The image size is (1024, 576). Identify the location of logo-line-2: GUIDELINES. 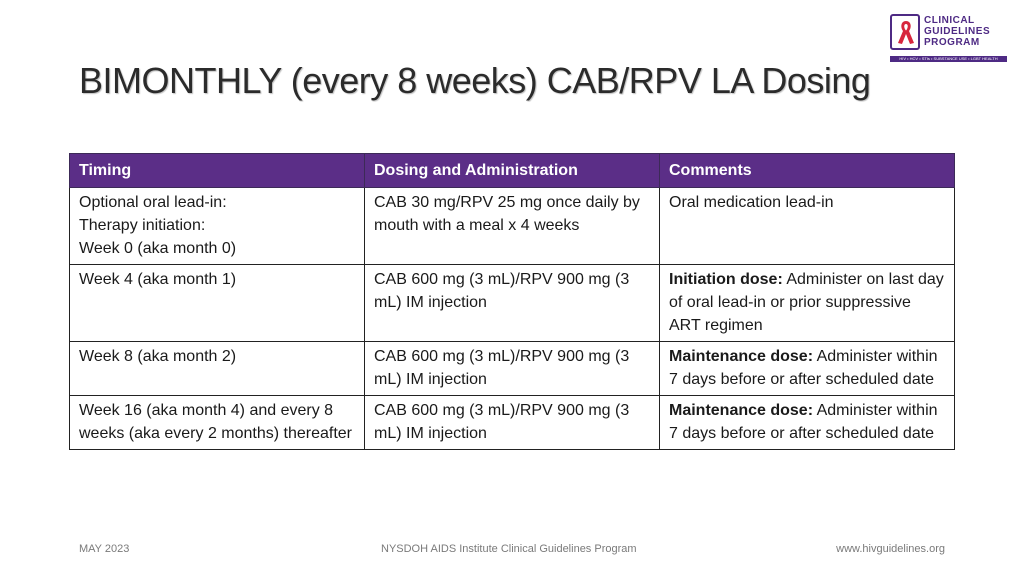
(957, 31).